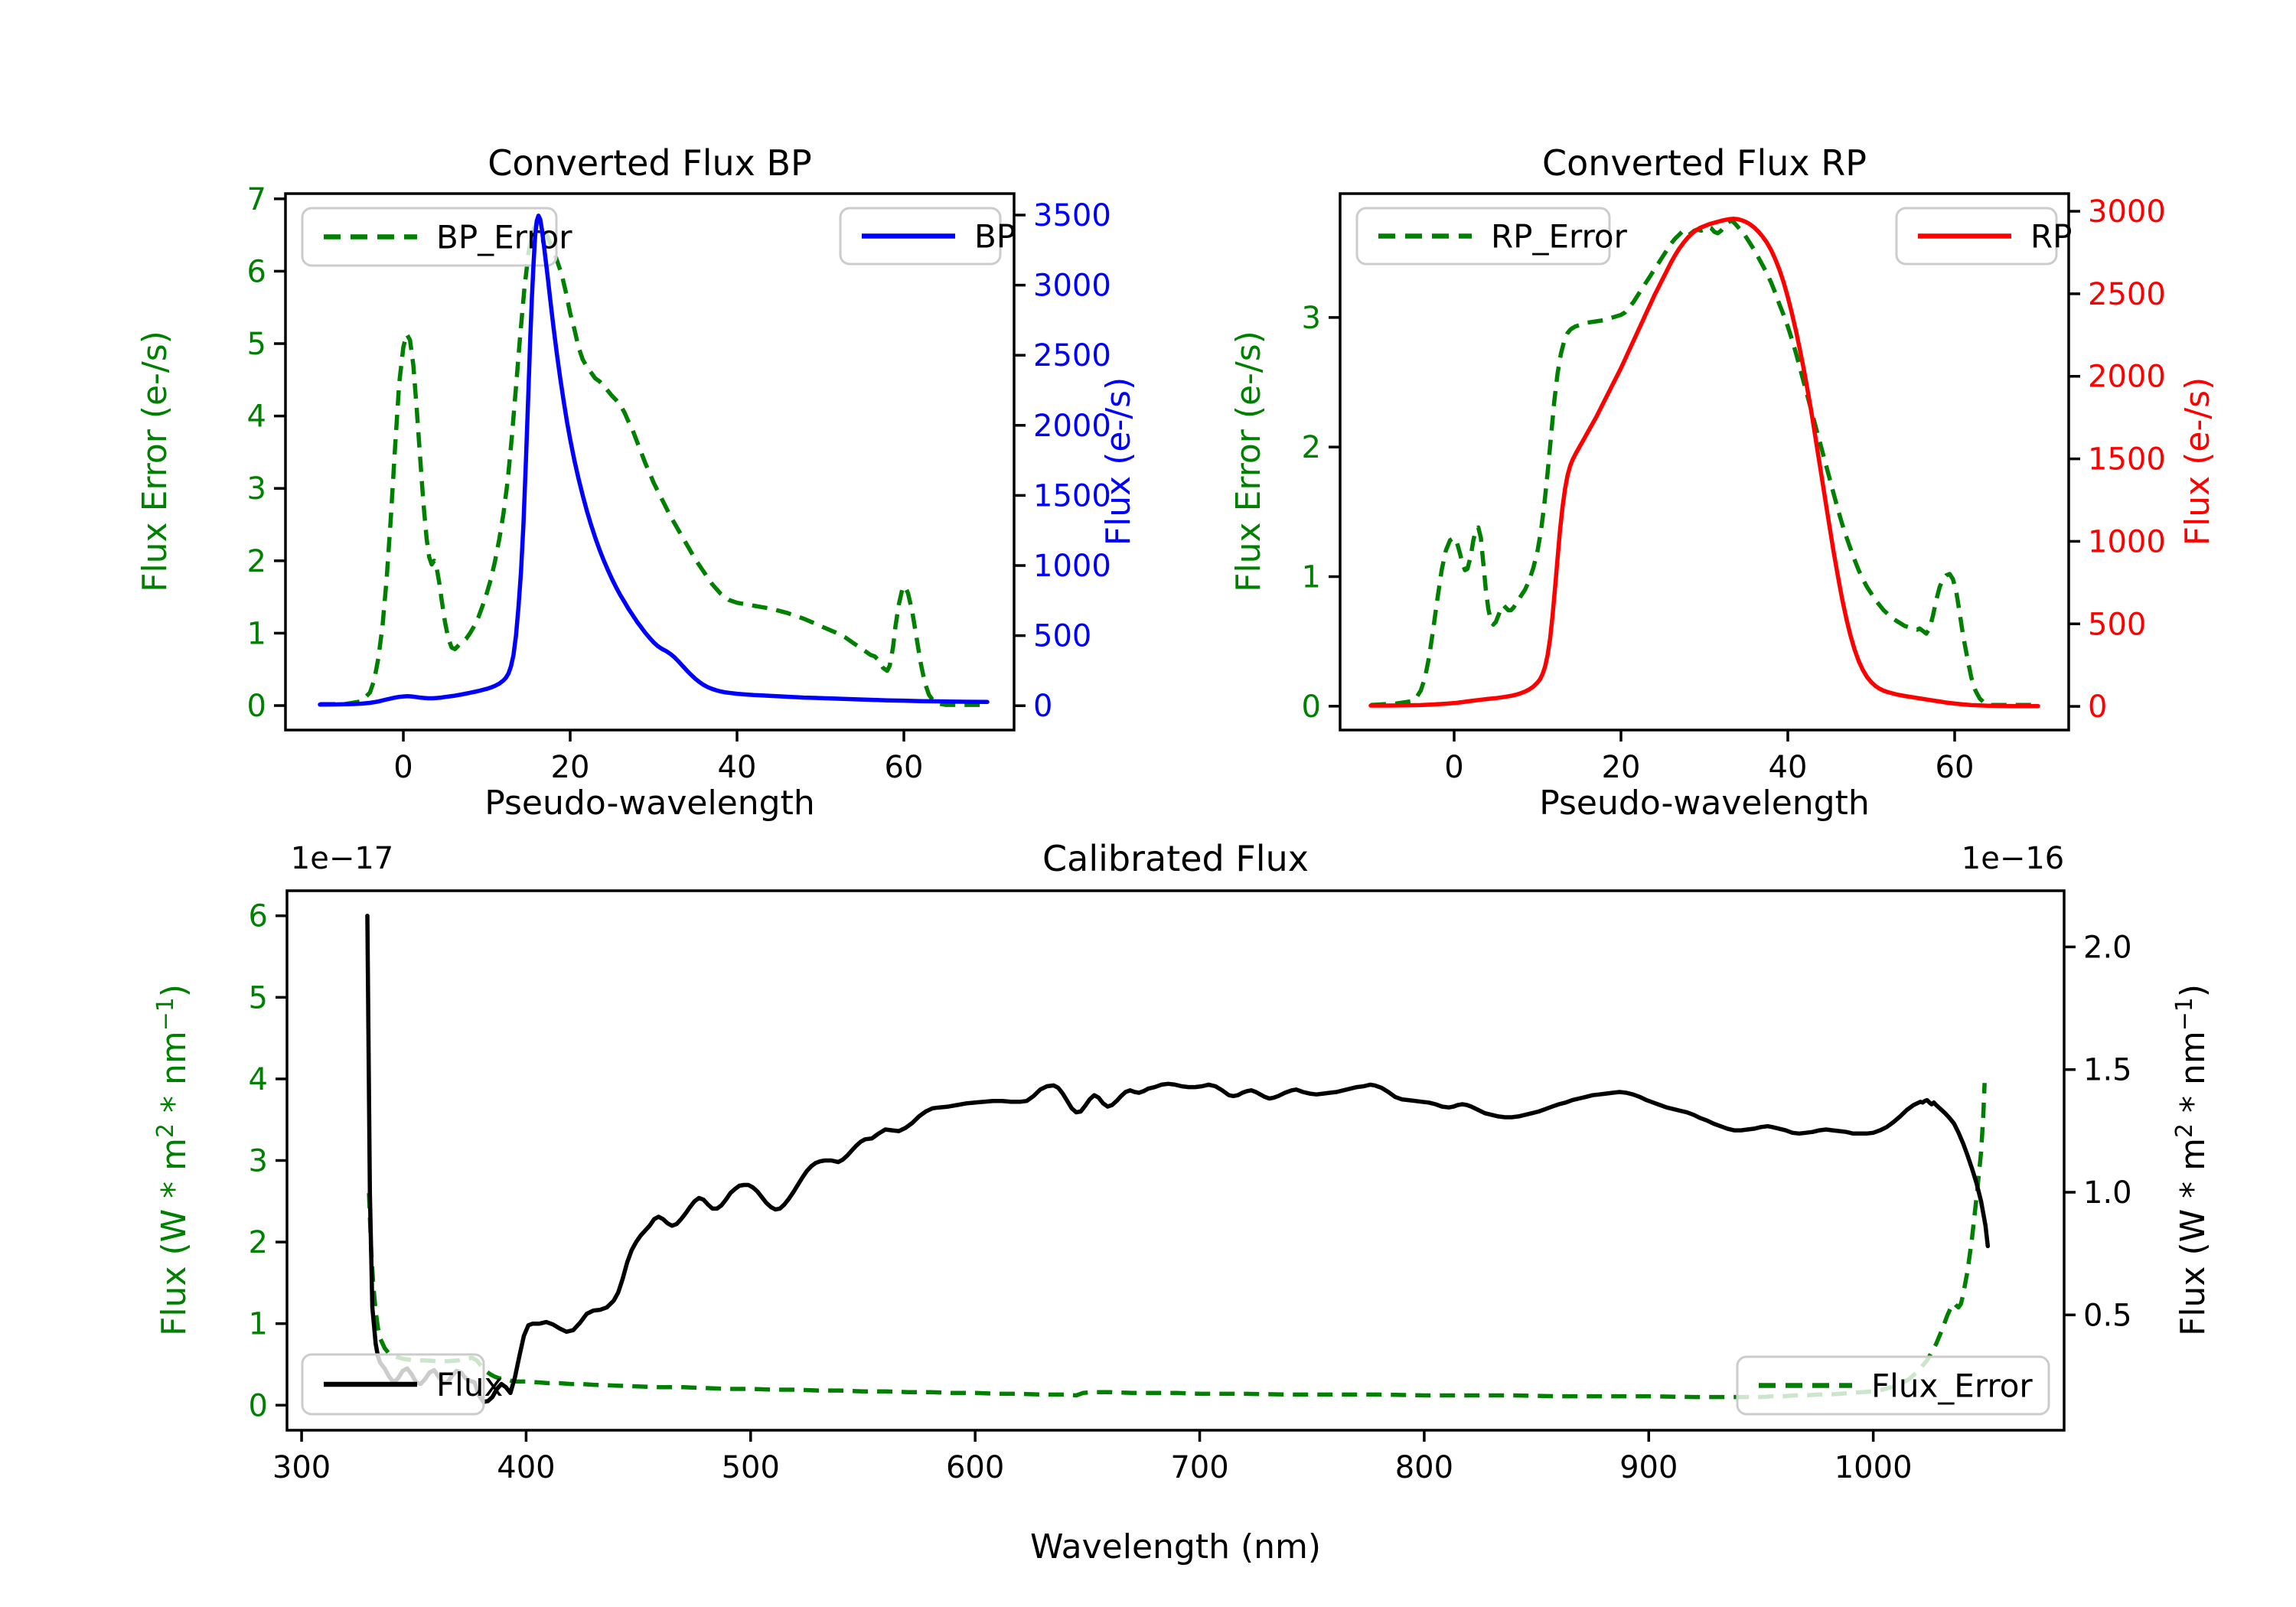 This screenshot has height=1607, width=2296. Describe the element at coordinates (1424, 1467) in the screenshot. I see `cal-xtick-label: 800` at that location.